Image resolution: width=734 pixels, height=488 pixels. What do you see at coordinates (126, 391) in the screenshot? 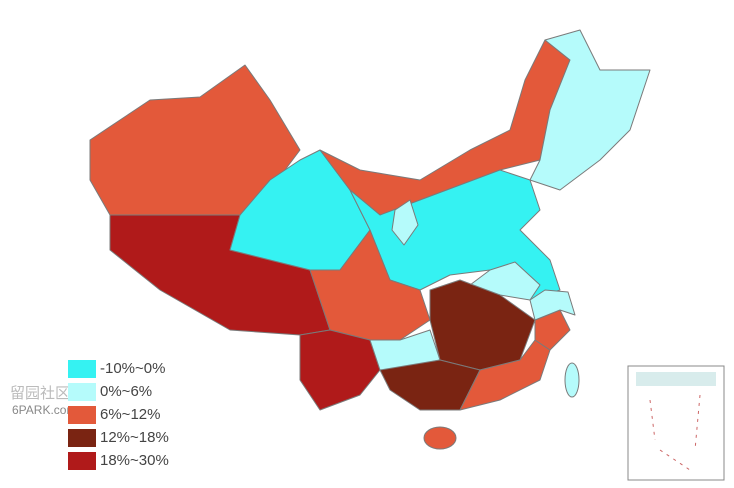
I see `legend-label: 0%~6%` at bounding box center [126, 391].